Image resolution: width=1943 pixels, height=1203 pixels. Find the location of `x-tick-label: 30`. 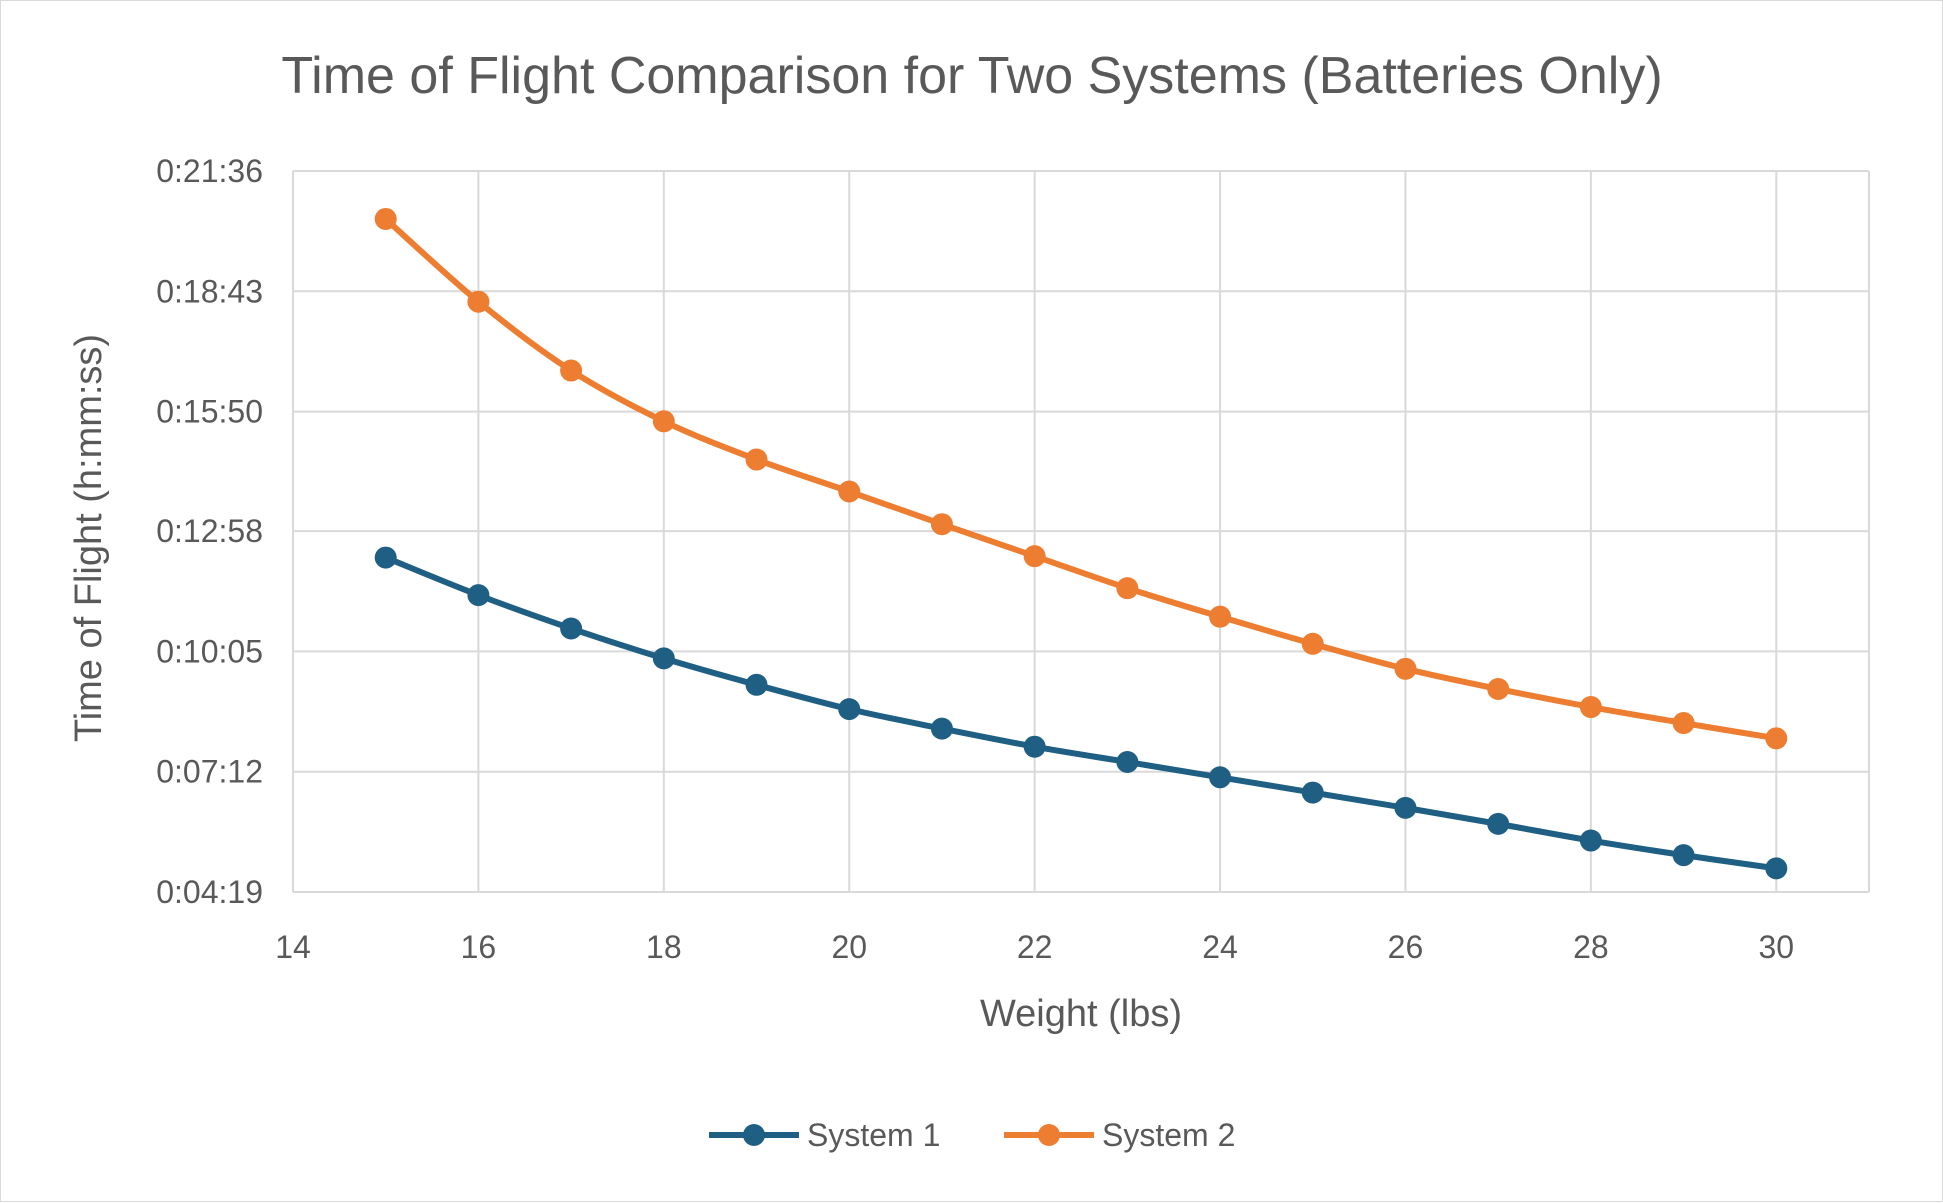

x-tick-label: 30 is located at coordinates (1776, 947).